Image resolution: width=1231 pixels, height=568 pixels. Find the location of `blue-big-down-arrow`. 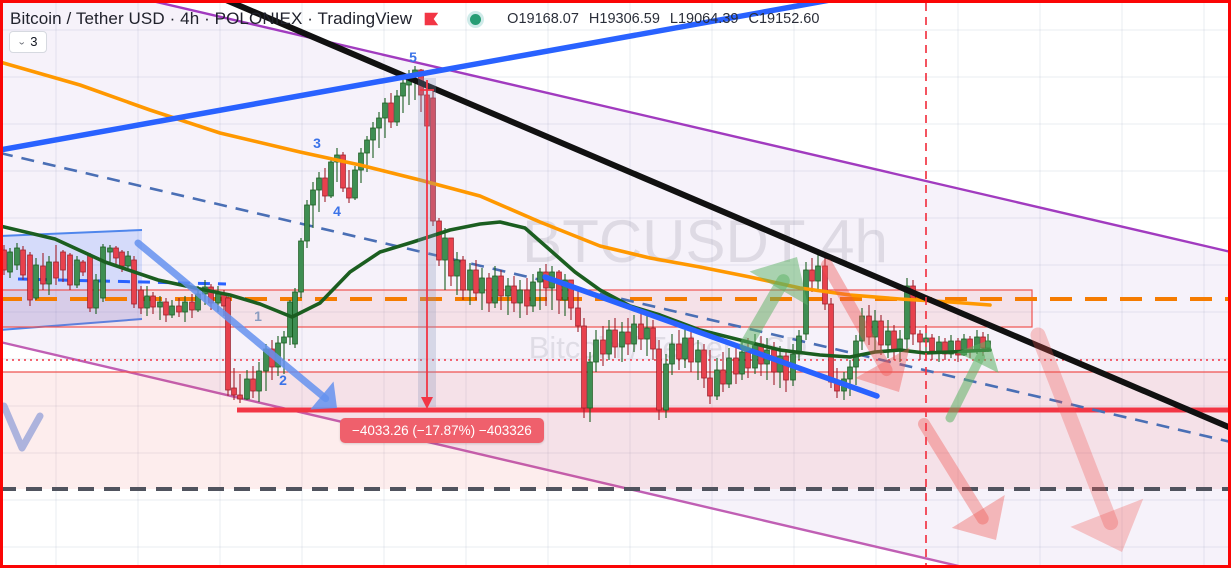

blue-big-down-arrow is located at coordinates (232, 321).